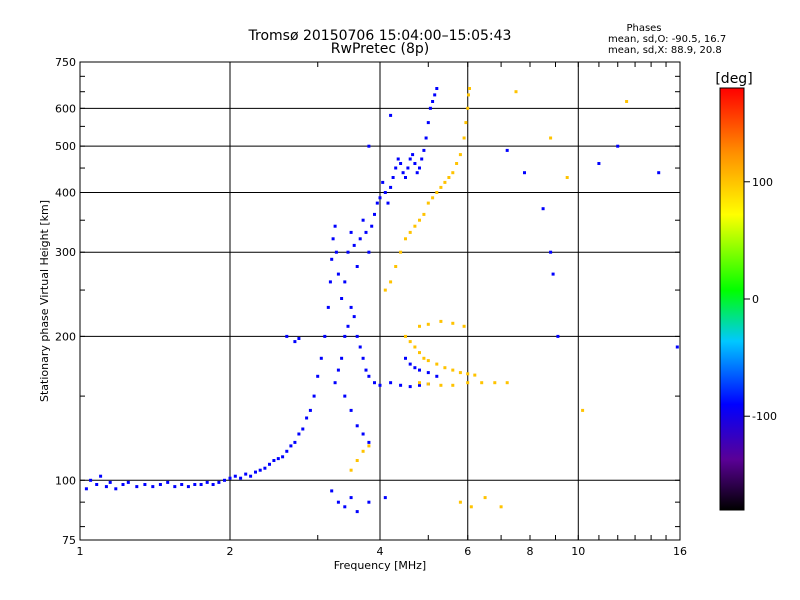 Image resolution: width=800 pixels, height=600 pixels. I want to click on y-tick-label: 750, so click(65, 62).